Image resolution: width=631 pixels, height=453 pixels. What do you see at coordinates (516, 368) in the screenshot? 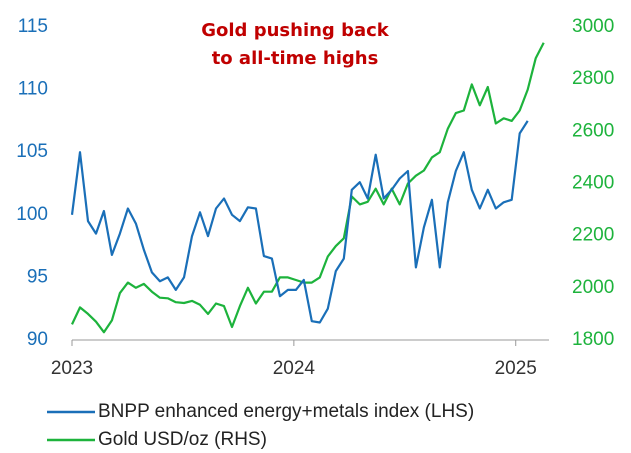
I see `x-tick-label: 2025` at bounding box center [516, 368].